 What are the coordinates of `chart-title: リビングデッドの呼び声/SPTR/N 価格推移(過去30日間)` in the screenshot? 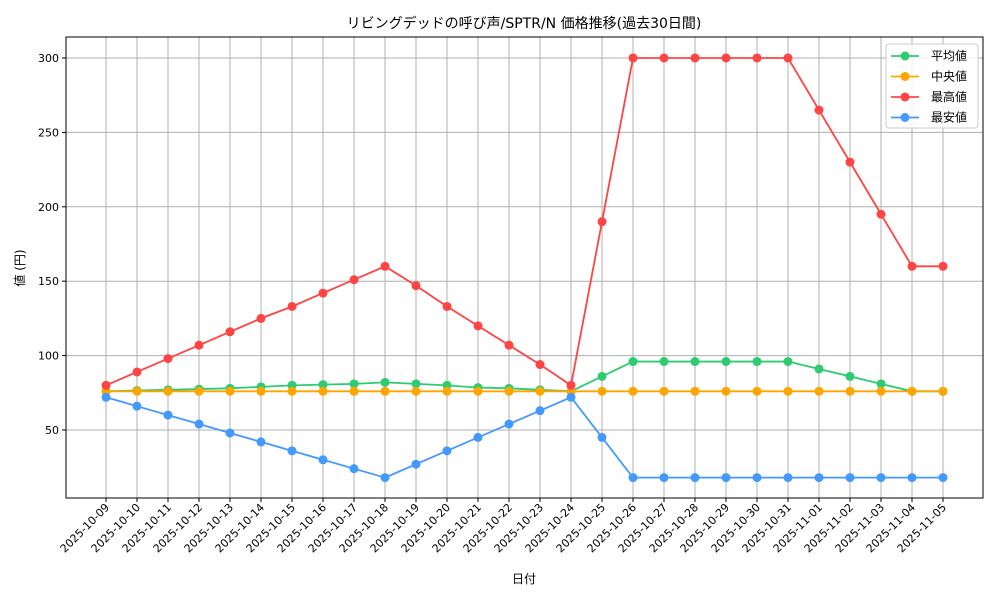 It's located at (524, 23).